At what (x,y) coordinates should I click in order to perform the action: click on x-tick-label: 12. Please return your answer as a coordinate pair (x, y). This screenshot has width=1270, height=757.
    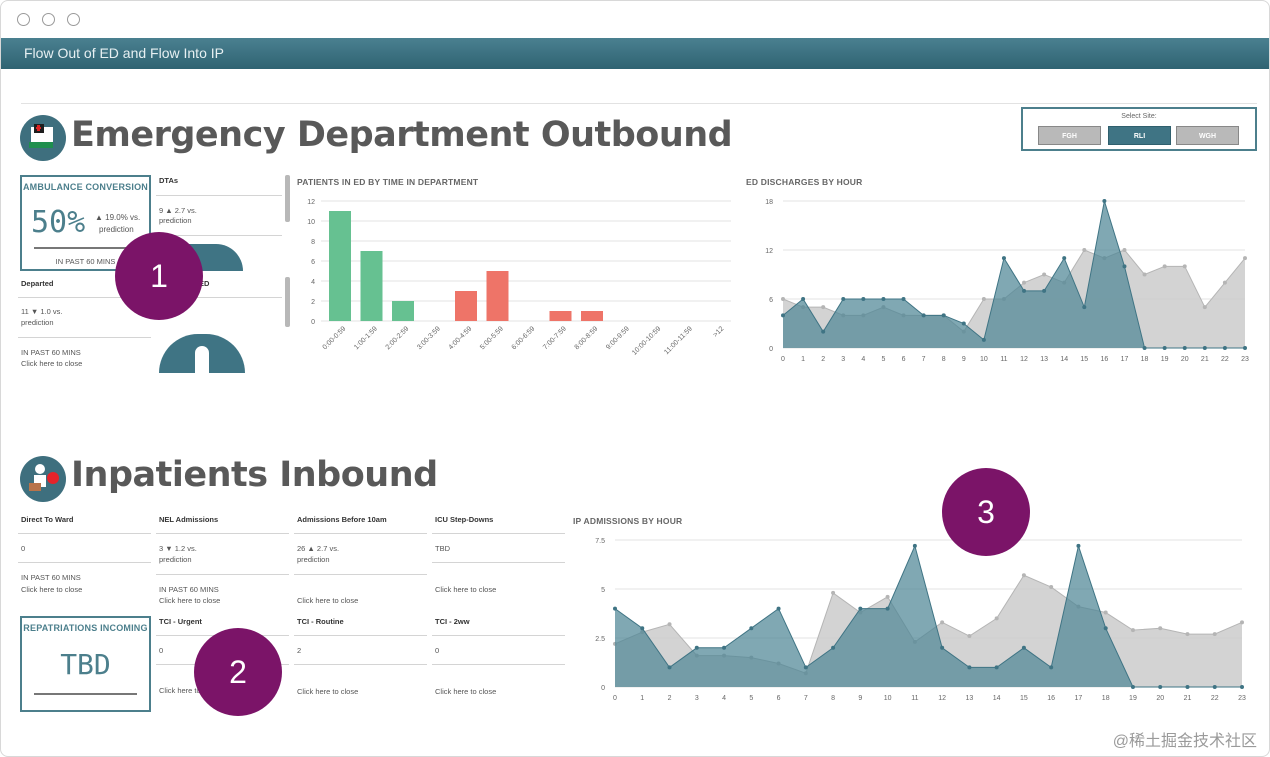
    Looking at the image, I should click on (1024, 359).